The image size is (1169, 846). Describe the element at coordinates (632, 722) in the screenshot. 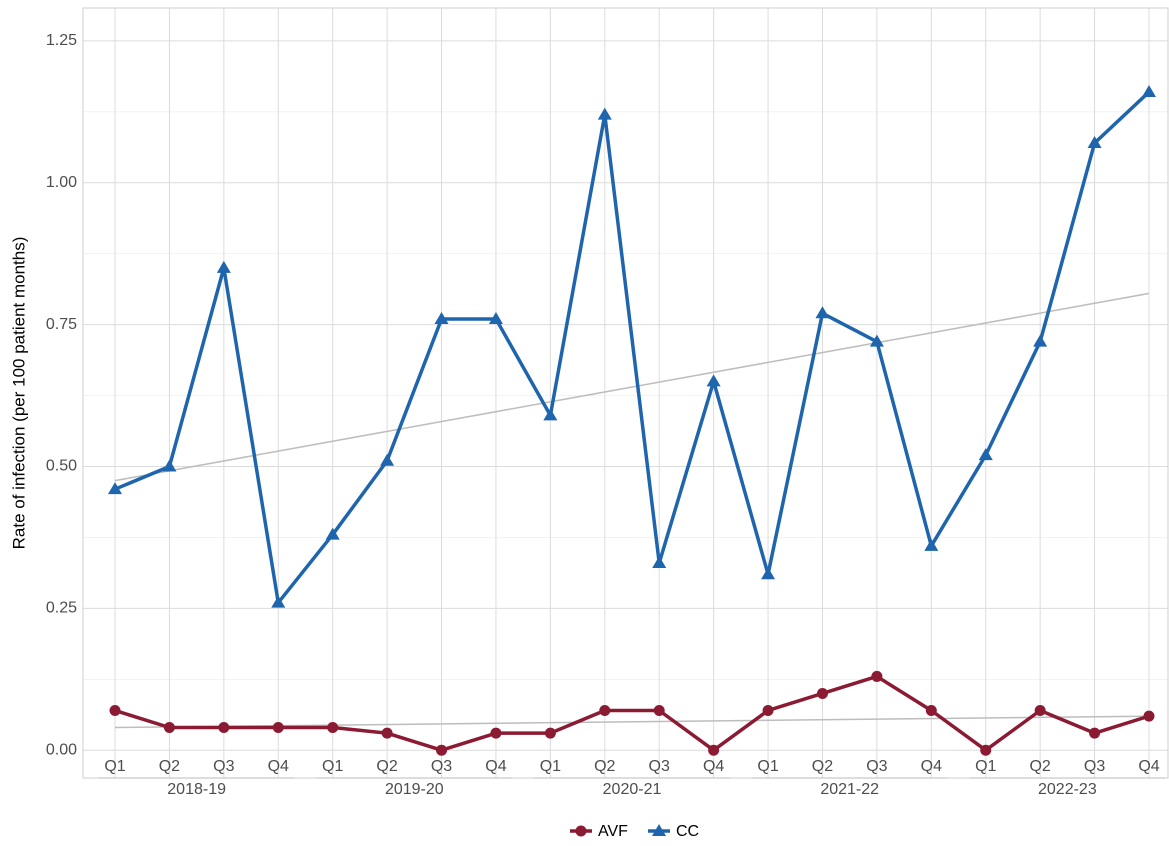

I see `trend-line` at that location.